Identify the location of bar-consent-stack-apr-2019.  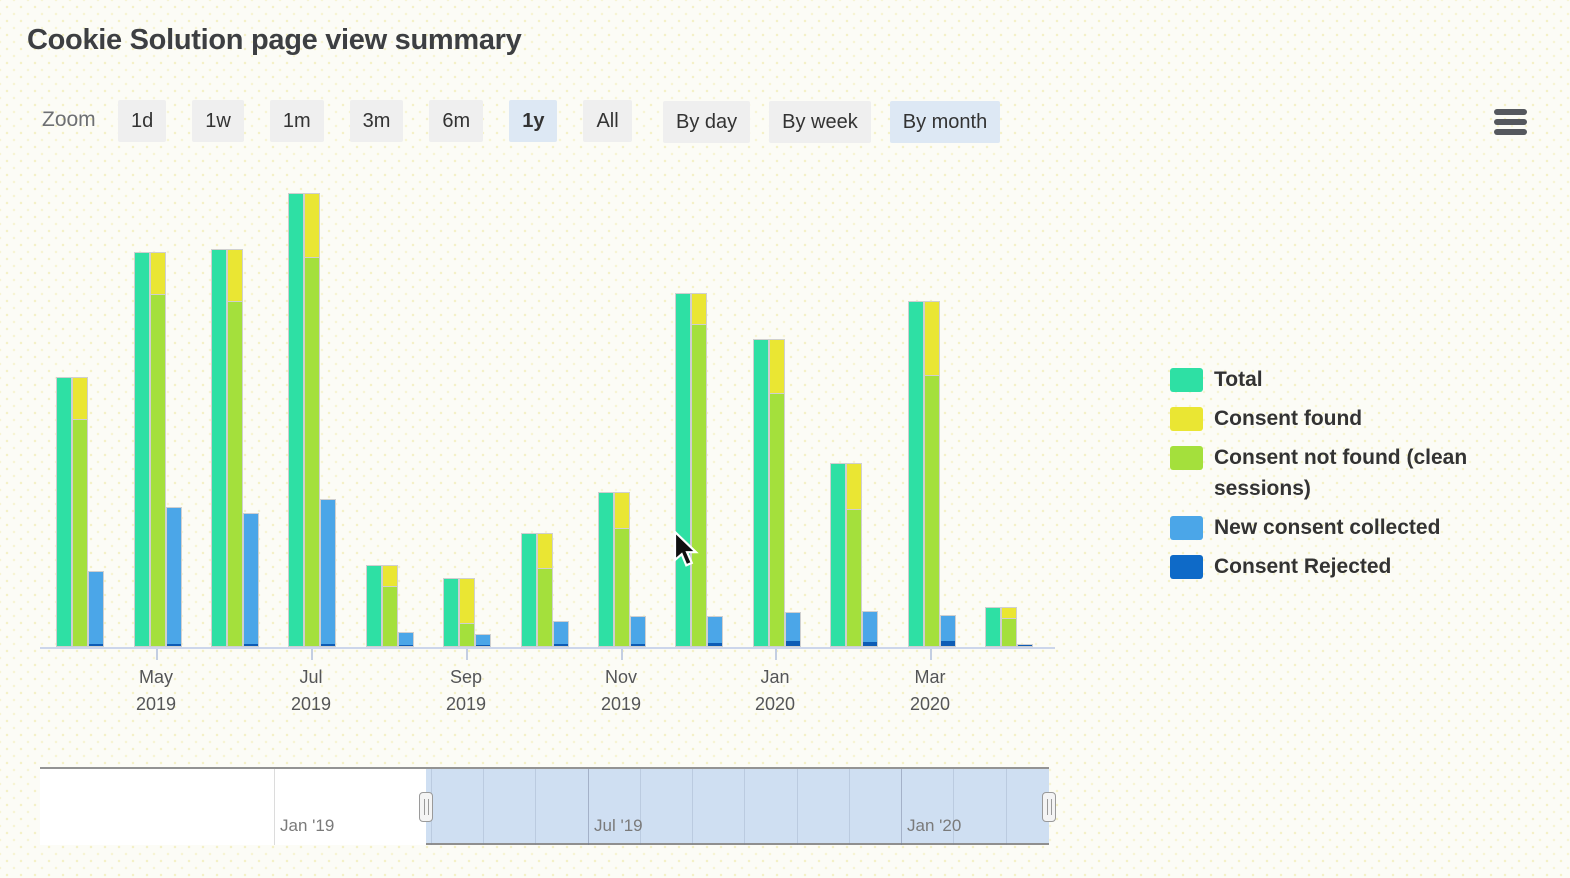
(80, 512).